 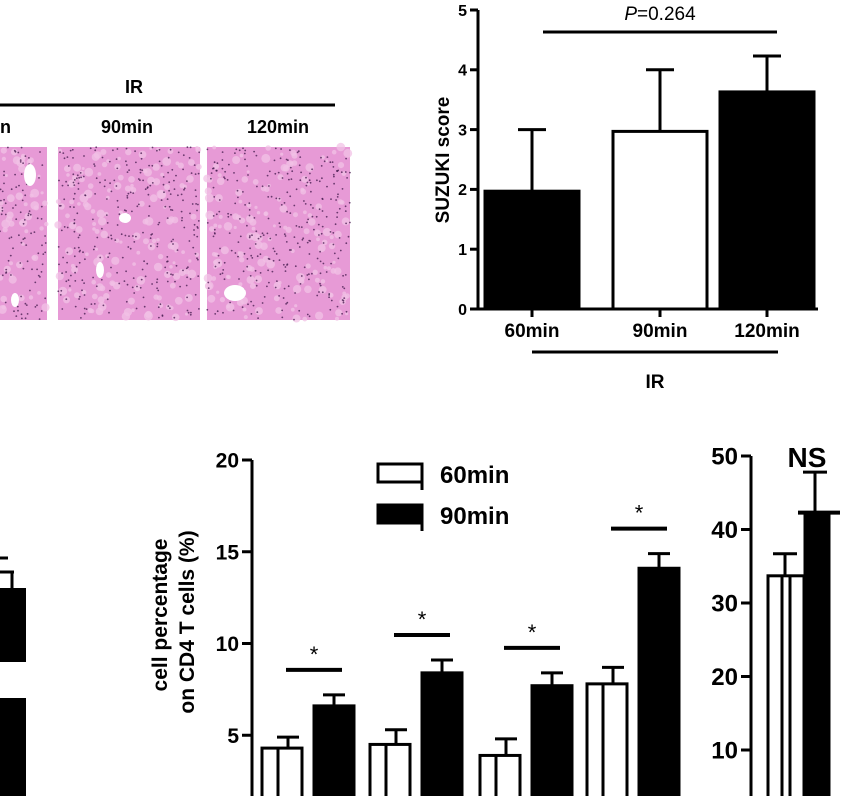 What do you see at coordinates (474, 475) in the screenshot?
I see `legend-label-60min: 60min` at bounding box center [474, 475].